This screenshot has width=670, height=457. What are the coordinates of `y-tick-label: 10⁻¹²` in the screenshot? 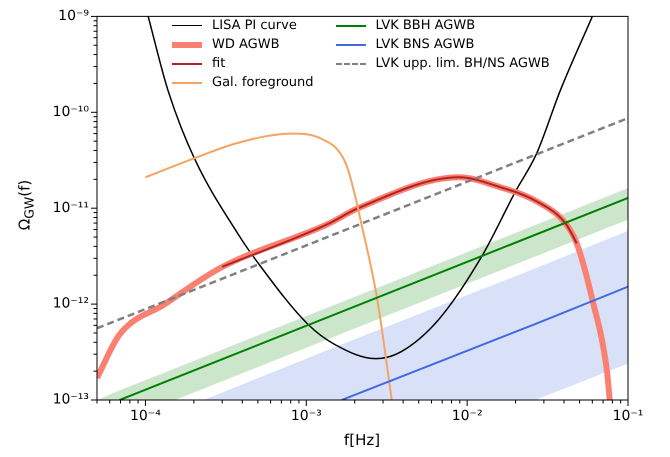 It's located at (70, 304).